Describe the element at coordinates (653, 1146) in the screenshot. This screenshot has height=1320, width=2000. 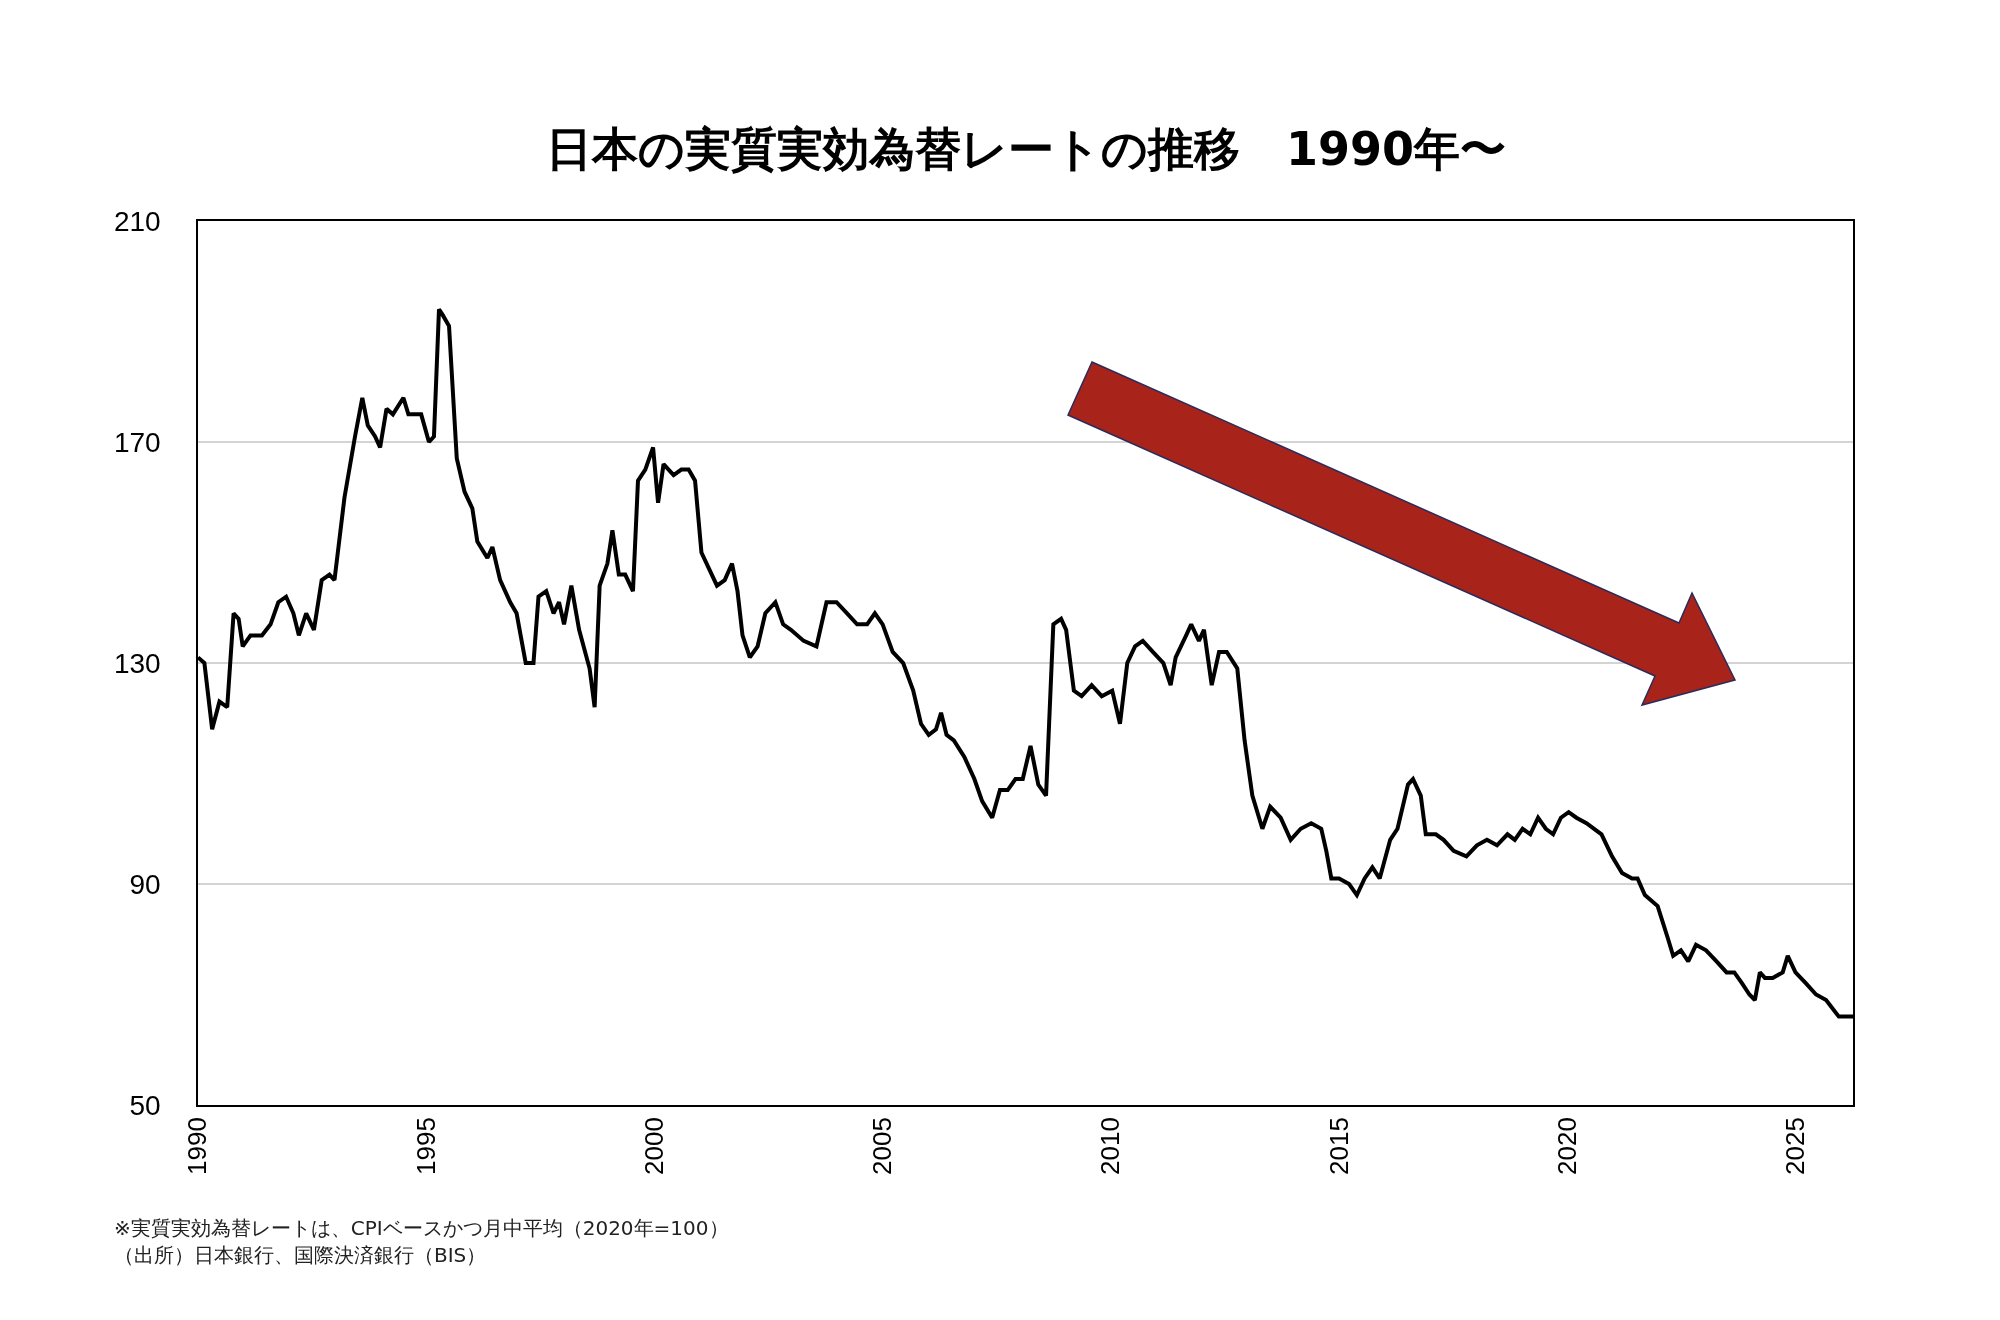
I see `x-tick-label: 2000` at that location.